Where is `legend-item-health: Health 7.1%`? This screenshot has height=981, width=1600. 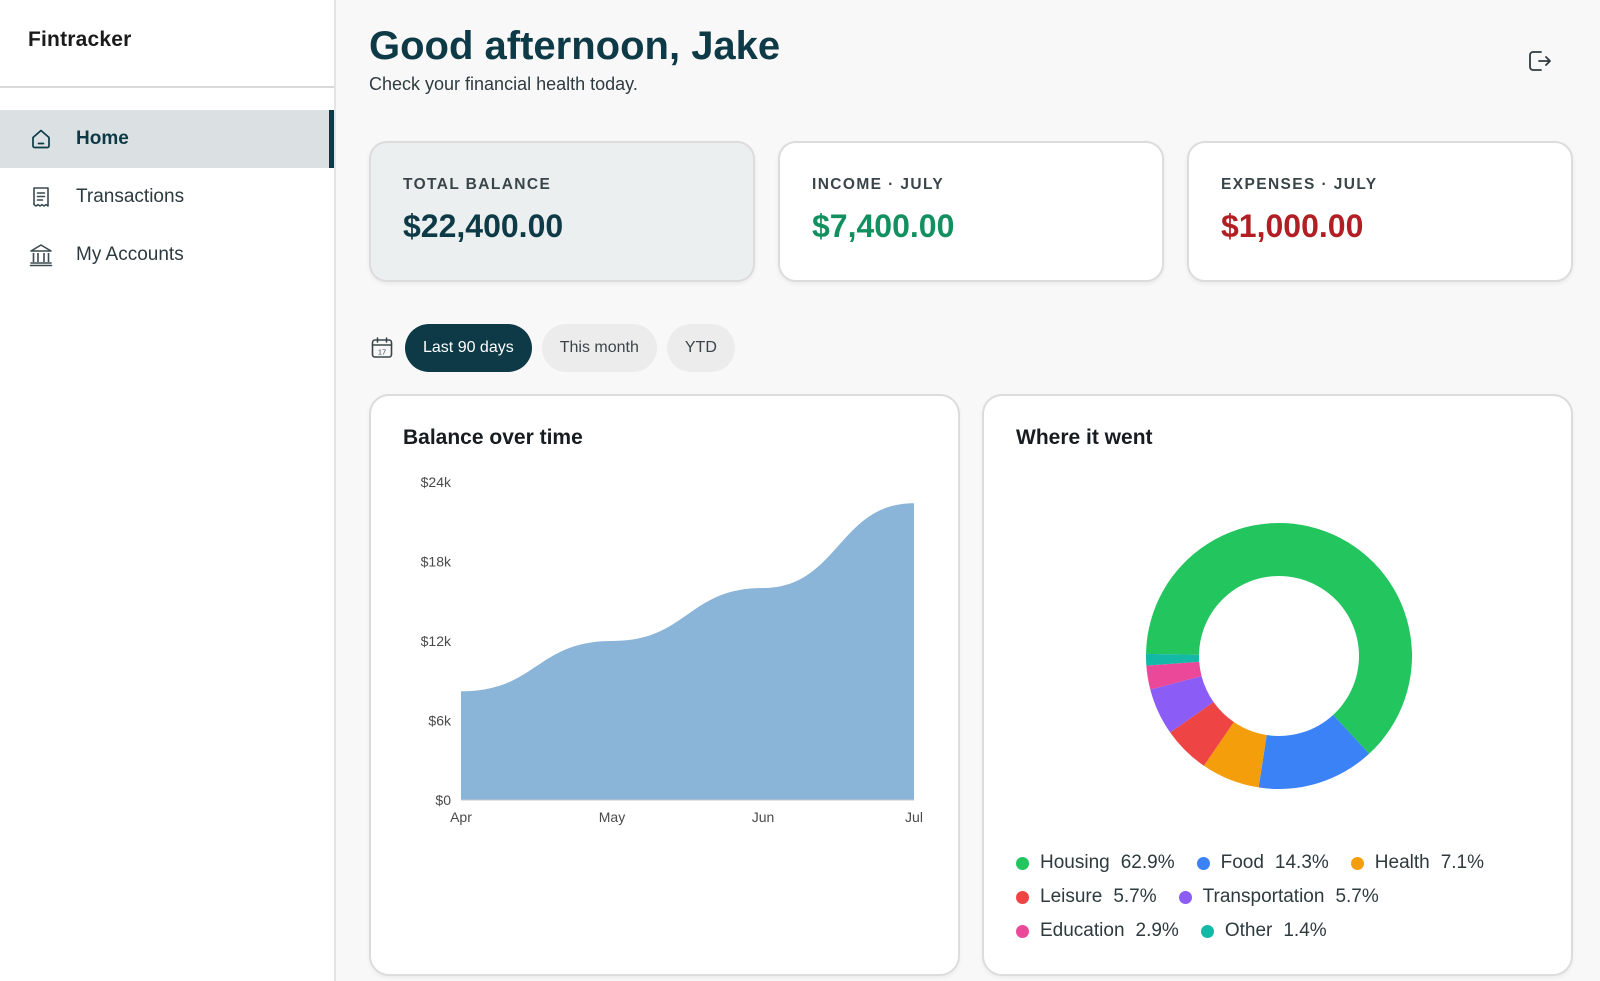 legend-item-health: Health 7.1% is located at coordinates (1417, 863).